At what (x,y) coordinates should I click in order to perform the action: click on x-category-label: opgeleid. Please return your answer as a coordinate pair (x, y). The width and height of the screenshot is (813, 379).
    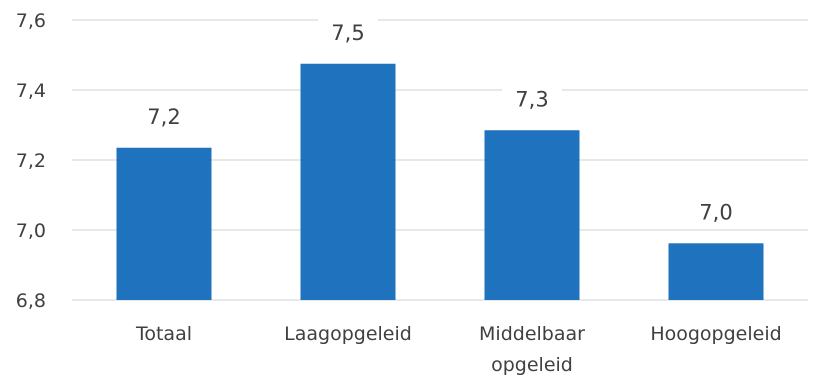
    Looking at the image, I should click on (532, 365).